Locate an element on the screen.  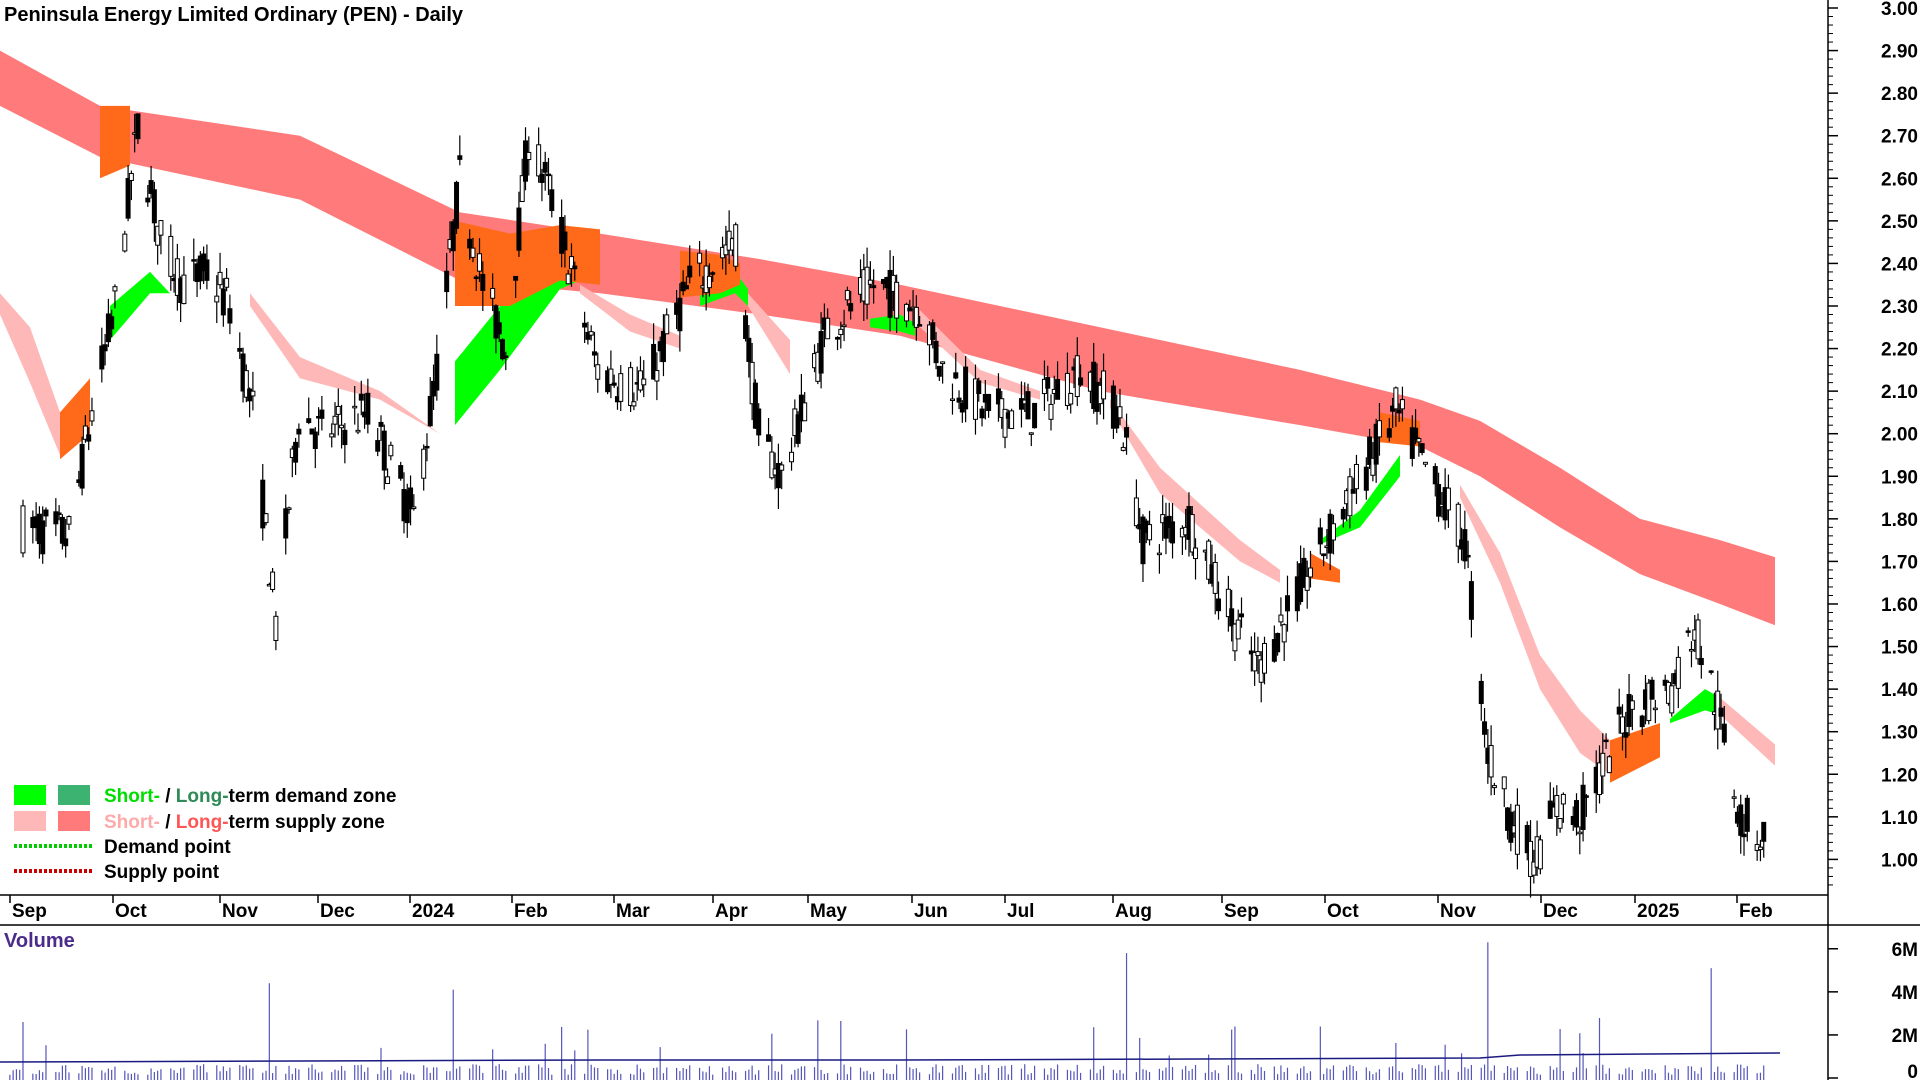
x-tick-label-Mar: Mar is located at coordinates (633, 911).